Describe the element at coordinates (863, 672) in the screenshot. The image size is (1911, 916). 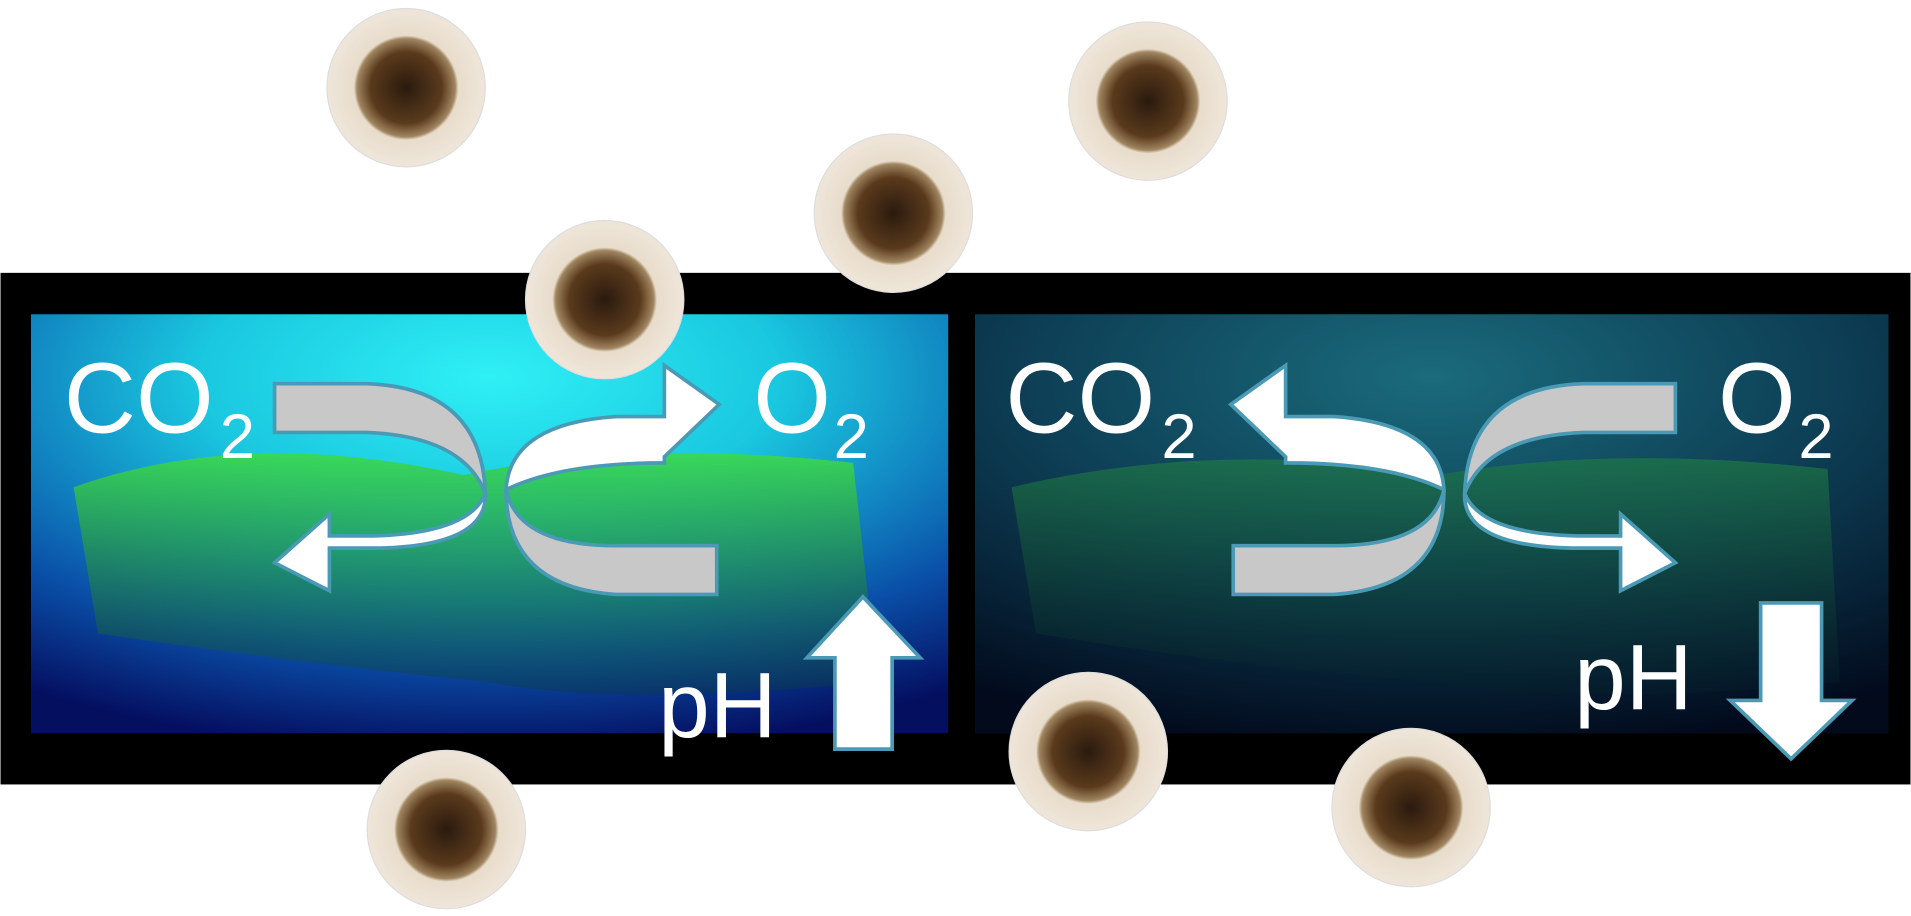
I see `ph-up-arrow` at that location.